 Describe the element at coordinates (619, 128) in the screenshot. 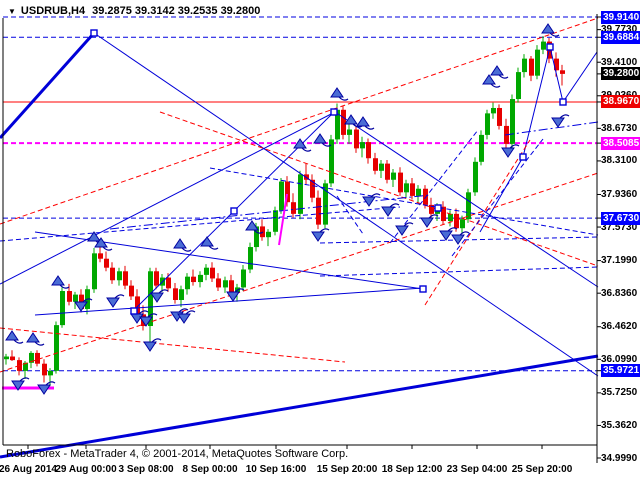

I see `price-label: 38.6730` at that location.